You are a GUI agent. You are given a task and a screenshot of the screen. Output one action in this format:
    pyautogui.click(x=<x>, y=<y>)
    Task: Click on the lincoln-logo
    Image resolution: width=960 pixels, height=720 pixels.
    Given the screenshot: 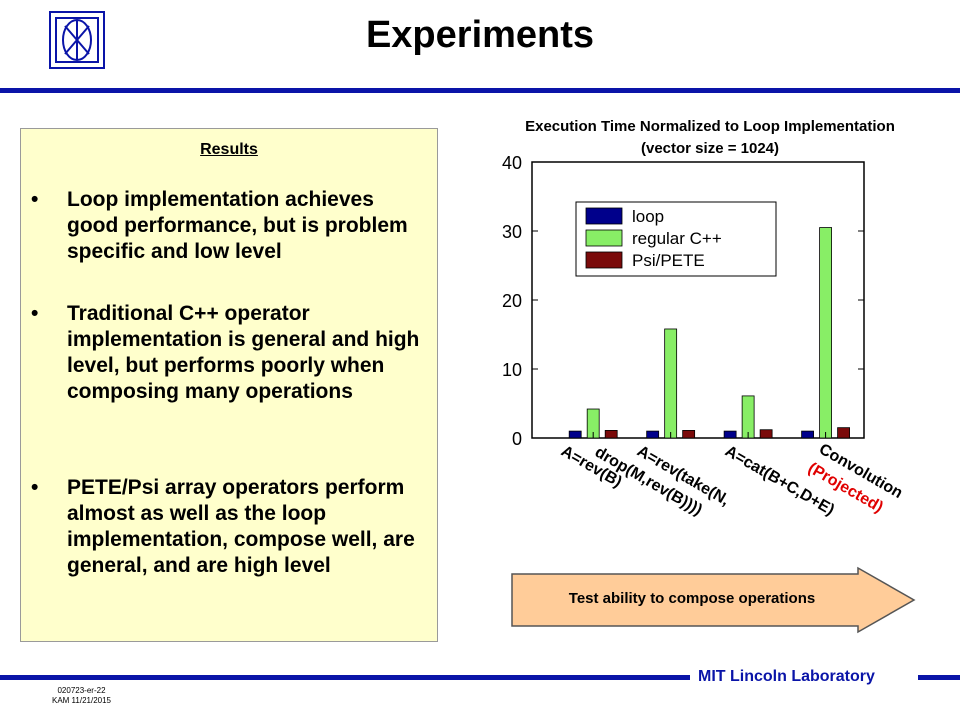 What is the action you would take?
    pyautogui.click(x=77, y=40)
    